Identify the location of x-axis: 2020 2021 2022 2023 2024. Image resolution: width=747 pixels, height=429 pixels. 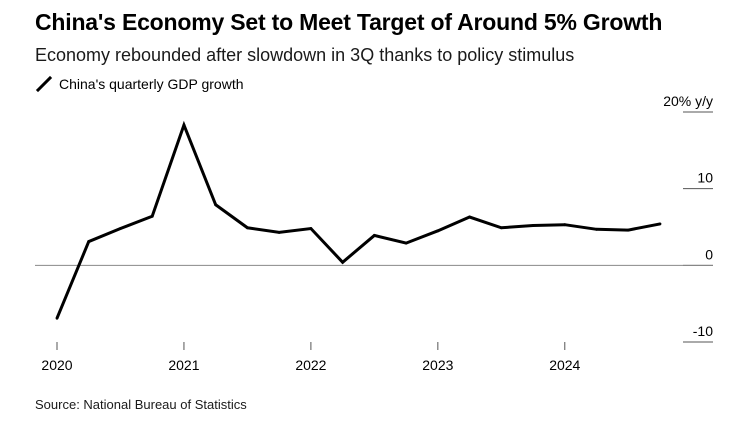
(311, 357).